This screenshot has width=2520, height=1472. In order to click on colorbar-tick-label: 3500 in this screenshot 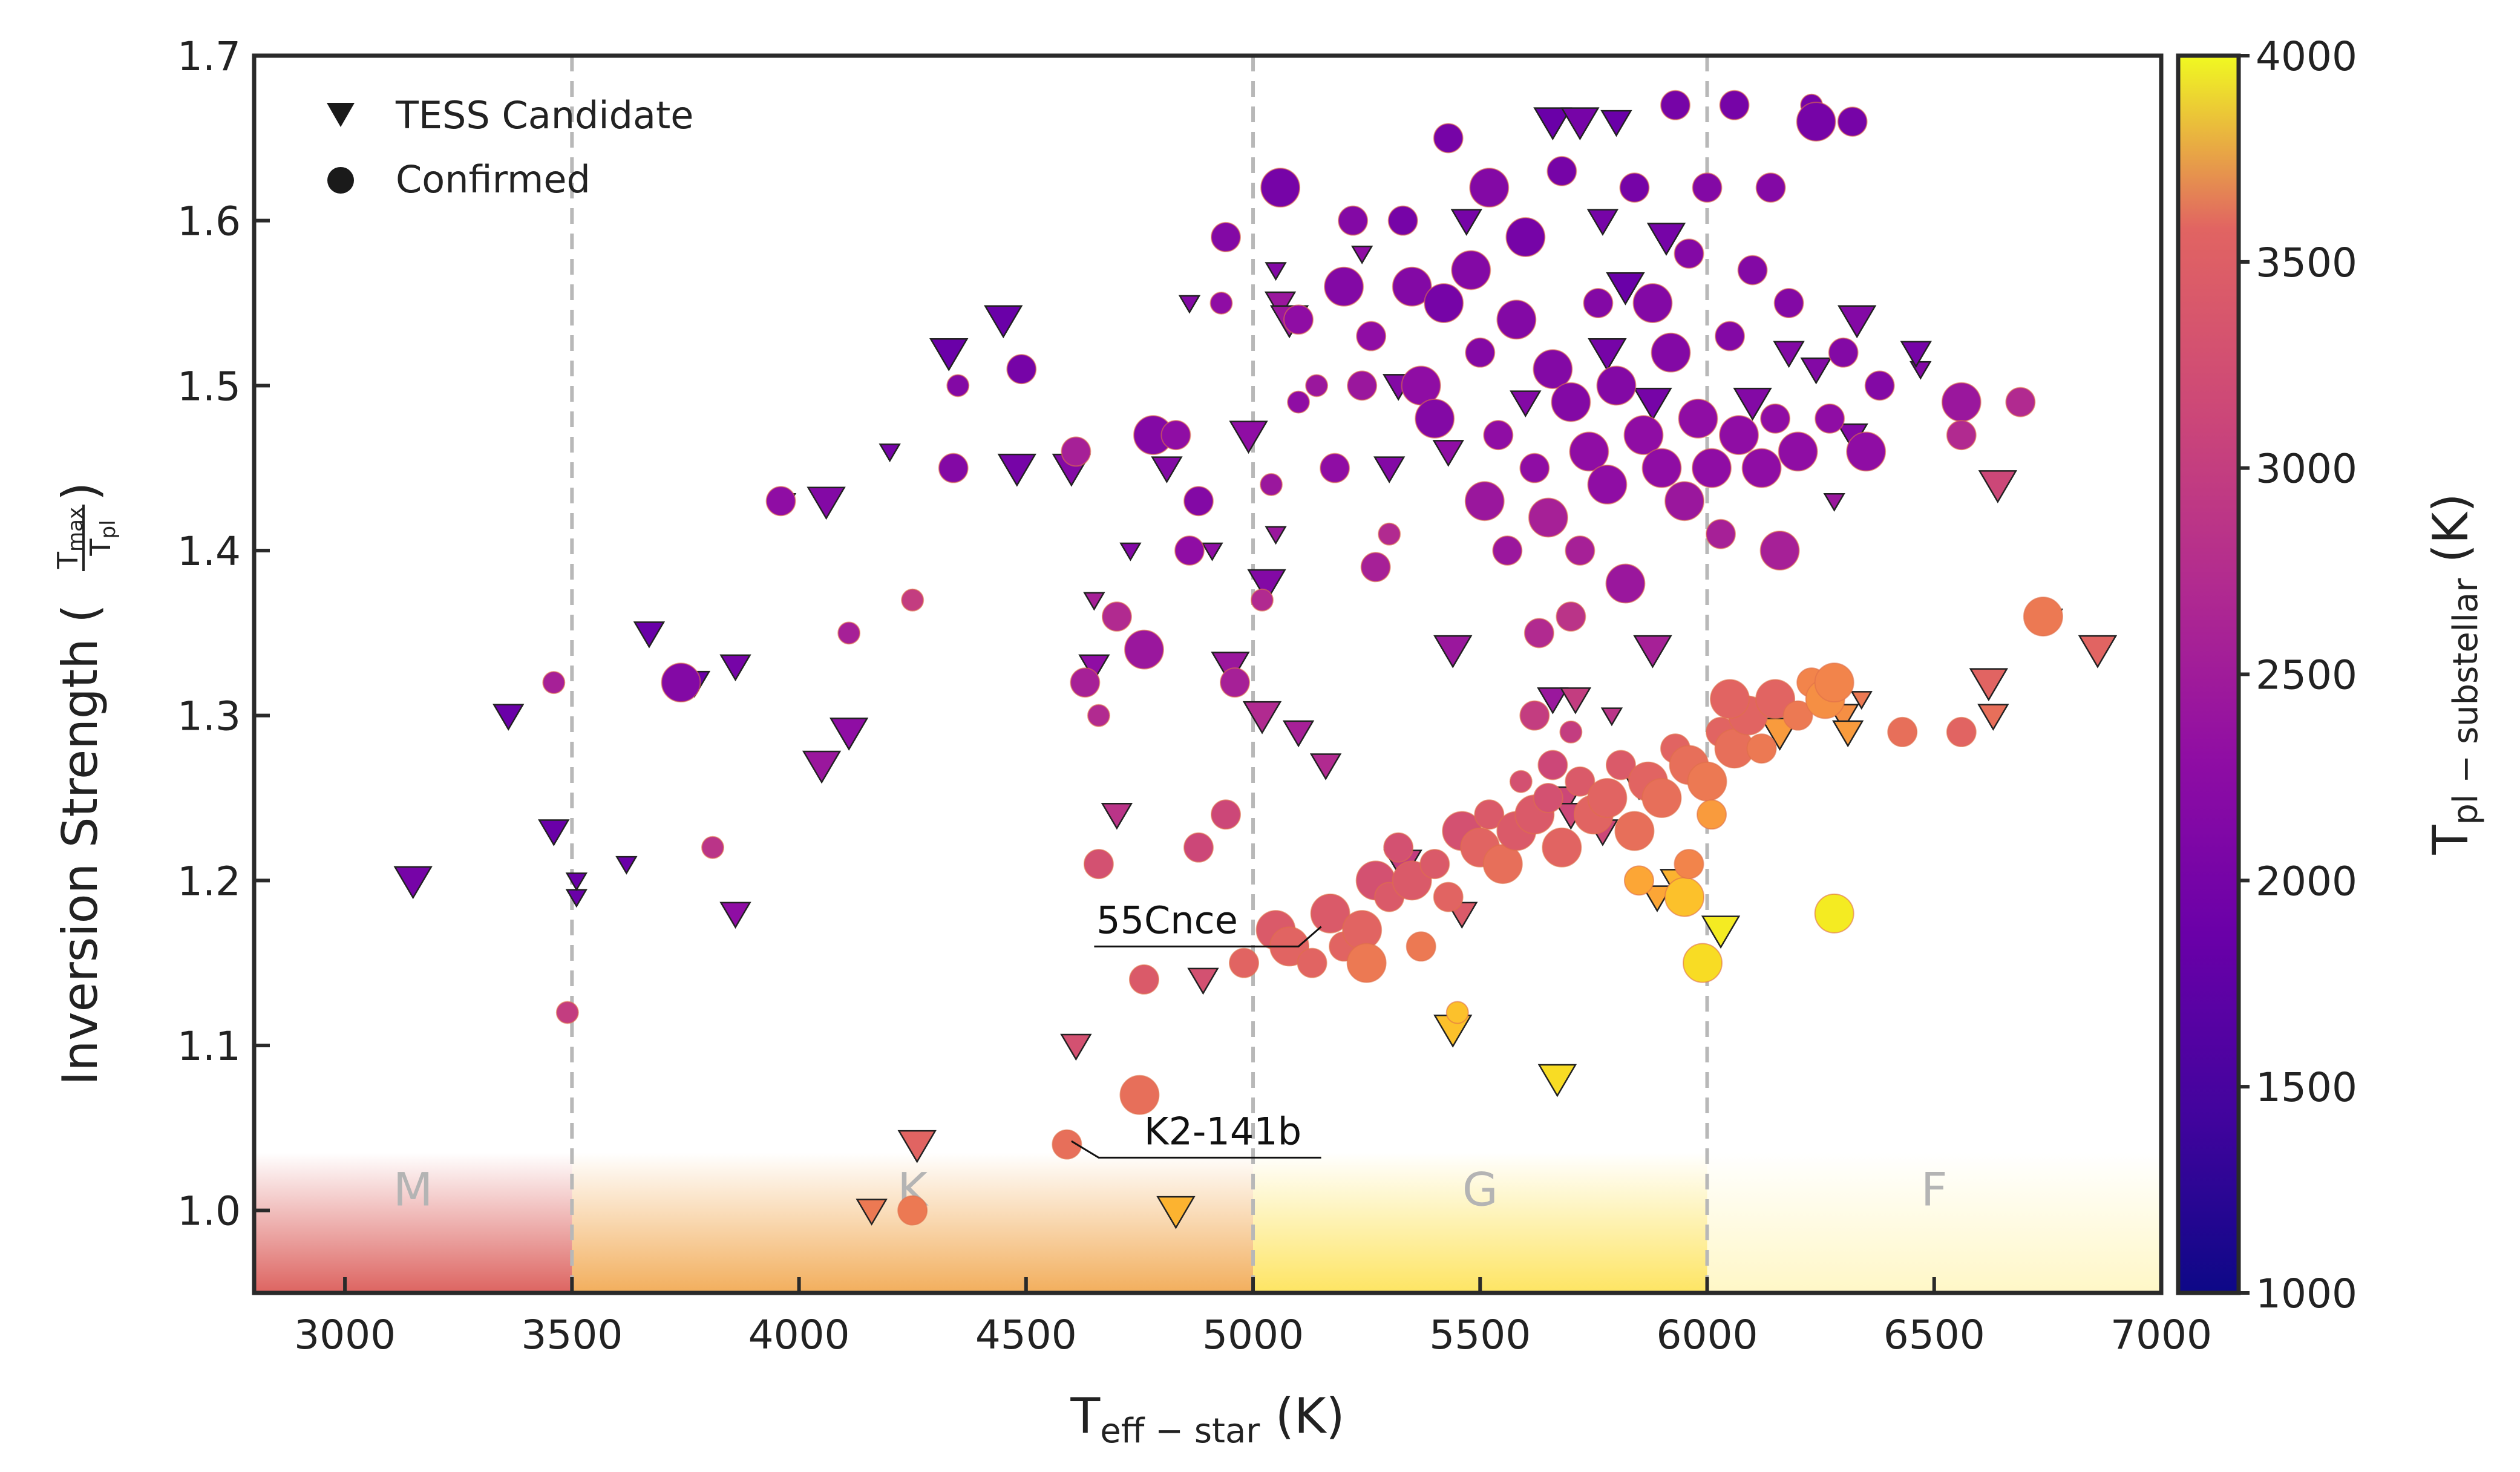, I will do `click(2306, 263)`.